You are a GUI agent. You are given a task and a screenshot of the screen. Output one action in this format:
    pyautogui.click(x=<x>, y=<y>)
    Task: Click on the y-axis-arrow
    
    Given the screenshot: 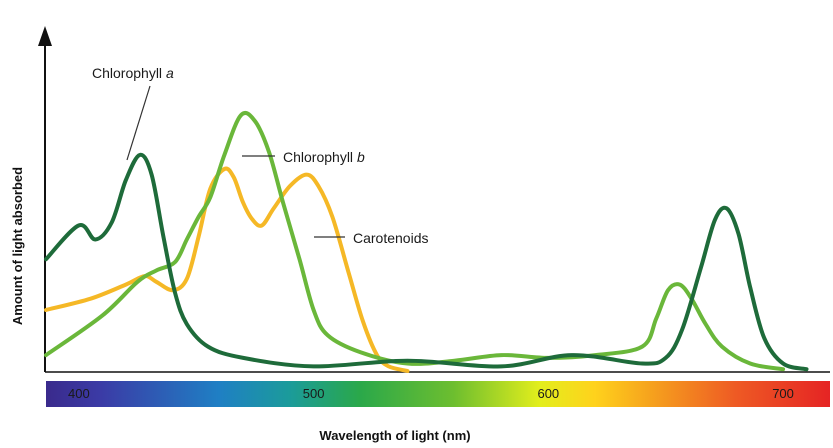 What is the action you would take?
    pyautogui.click(x=45, y=36)
    